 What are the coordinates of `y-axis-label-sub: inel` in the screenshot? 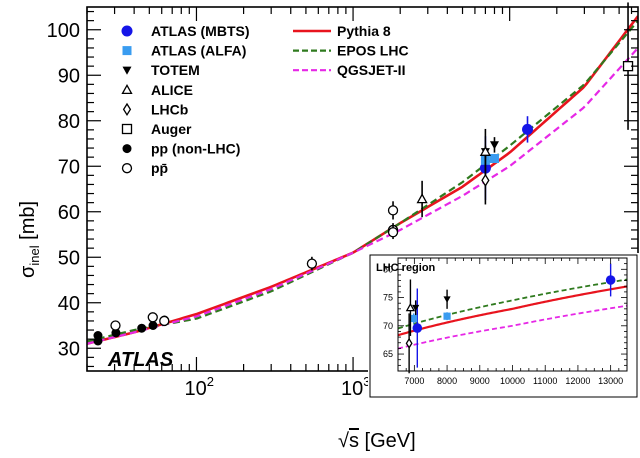 It's located at (34, 255).